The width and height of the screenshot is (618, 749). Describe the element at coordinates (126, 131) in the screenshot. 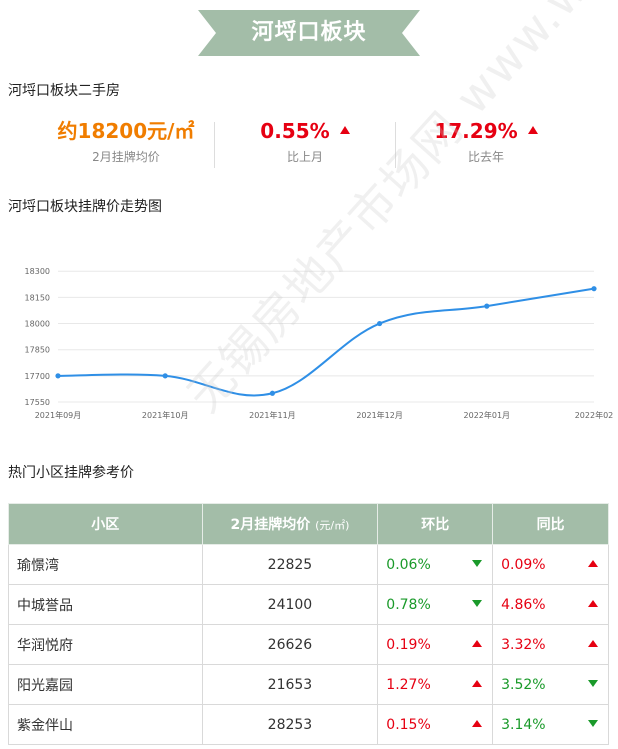

I see `avg-price-value: 约18200元/㎡` at that location.